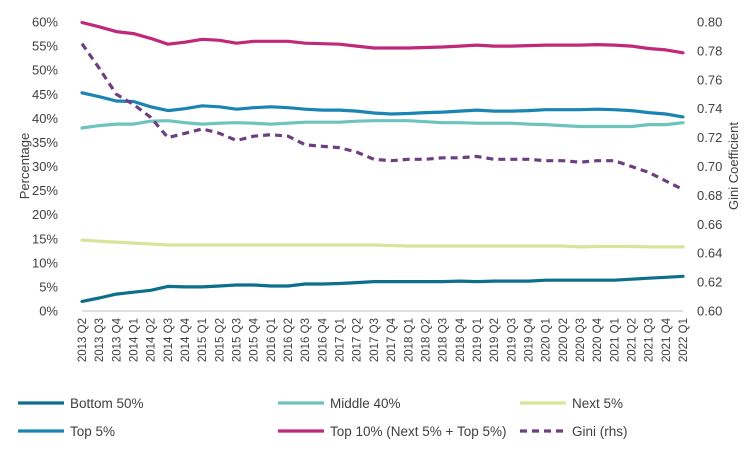  I want to click on y-tick-label: 5%, so click(48, 286).